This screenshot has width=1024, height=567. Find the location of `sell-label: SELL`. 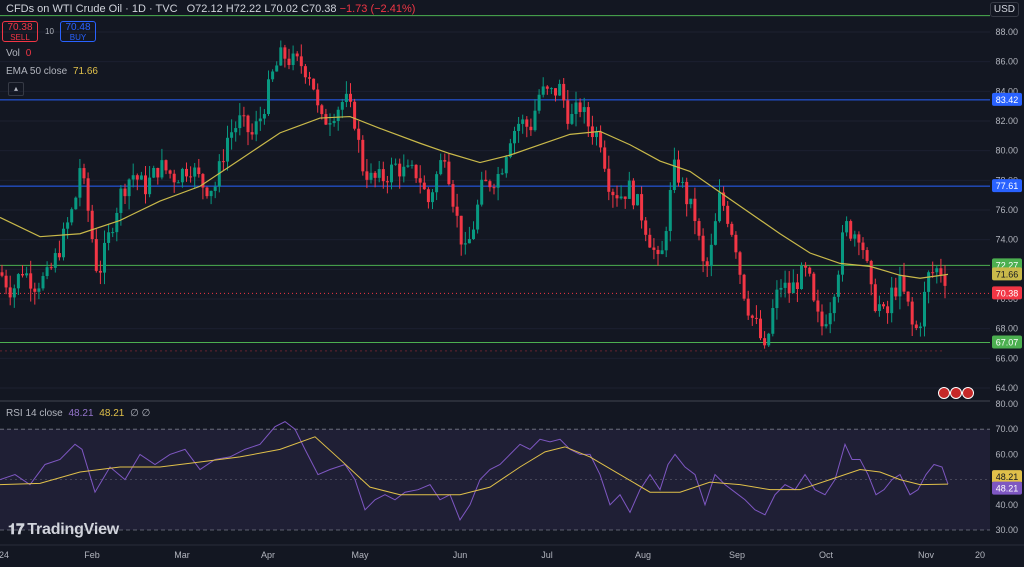

sell-label: SELL is located at coordinates (20, 37).